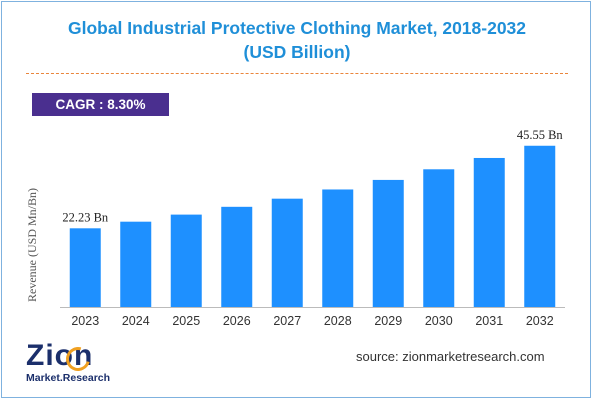 The image size is (594, 401). Describe the element at coordinates (297, 73) in the screenshot. I see `title-divider` at that location.